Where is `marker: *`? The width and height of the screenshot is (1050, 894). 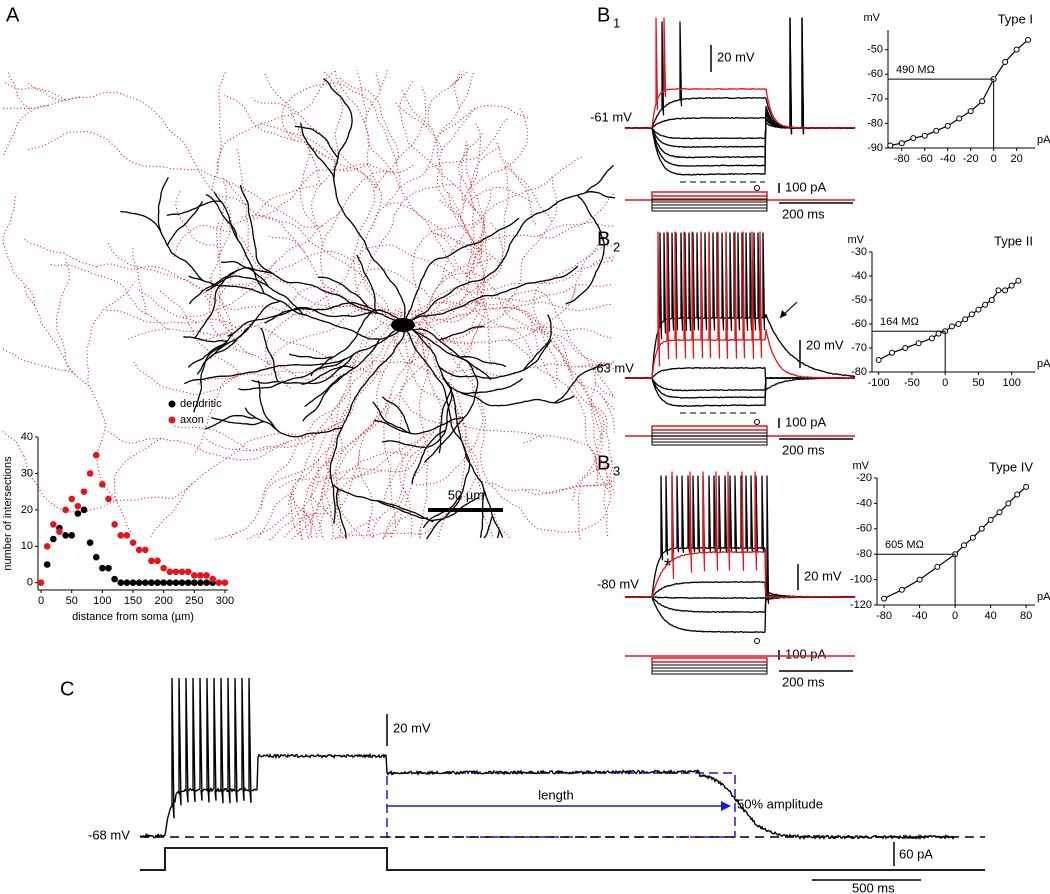 marker: * is located at coordinates (668, 566).